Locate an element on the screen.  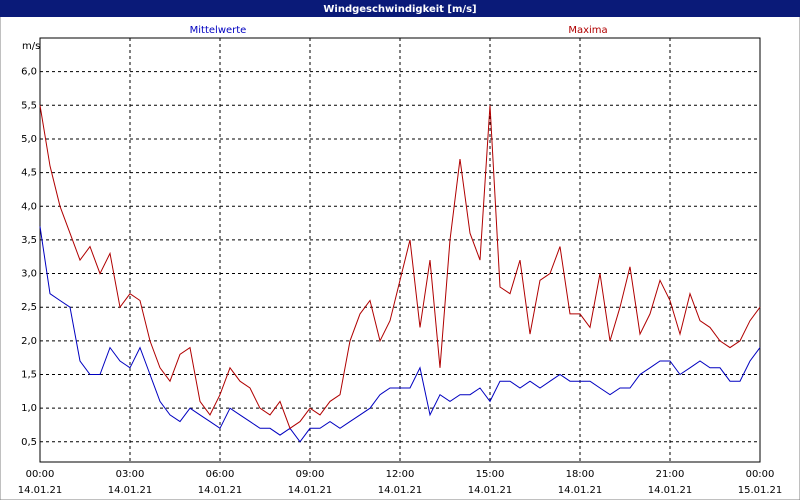
x-tick-label: 09:00 is located at coordinates (310, 474).